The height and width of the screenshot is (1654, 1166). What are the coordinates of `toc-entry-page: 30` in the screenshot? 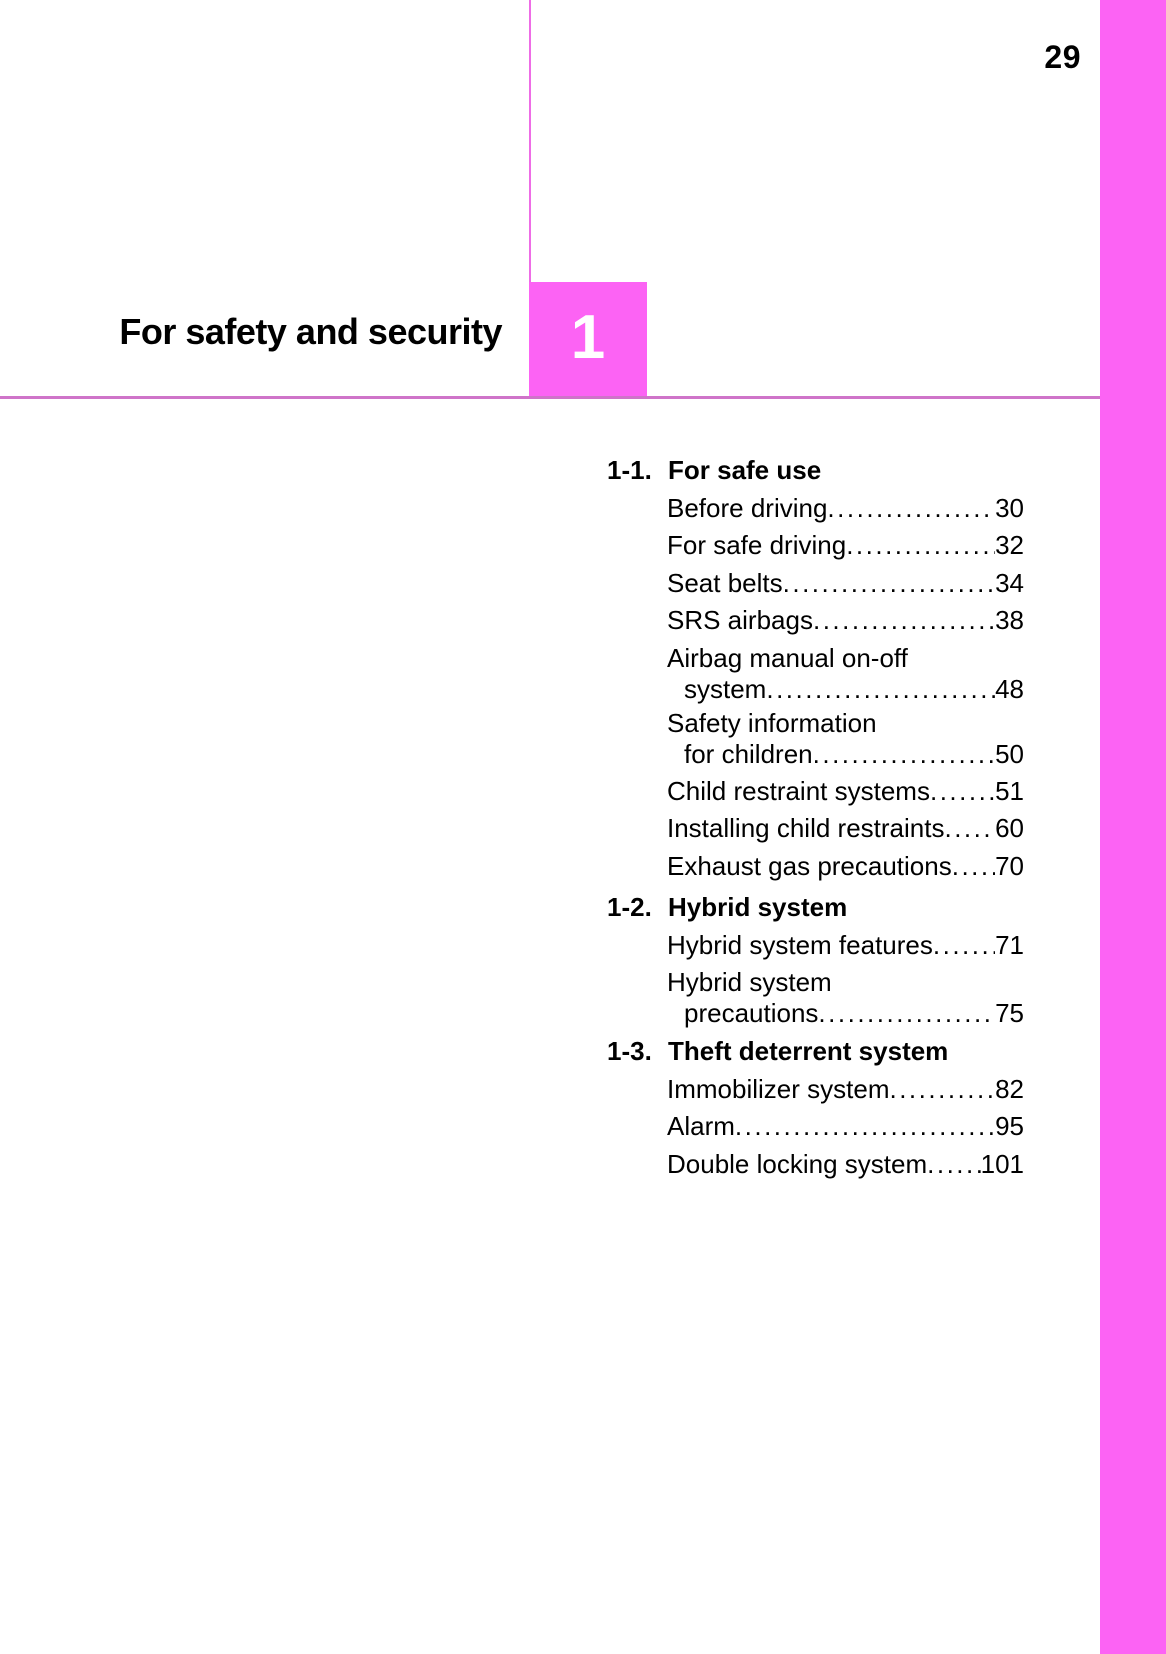 It's located at (1009, 507).